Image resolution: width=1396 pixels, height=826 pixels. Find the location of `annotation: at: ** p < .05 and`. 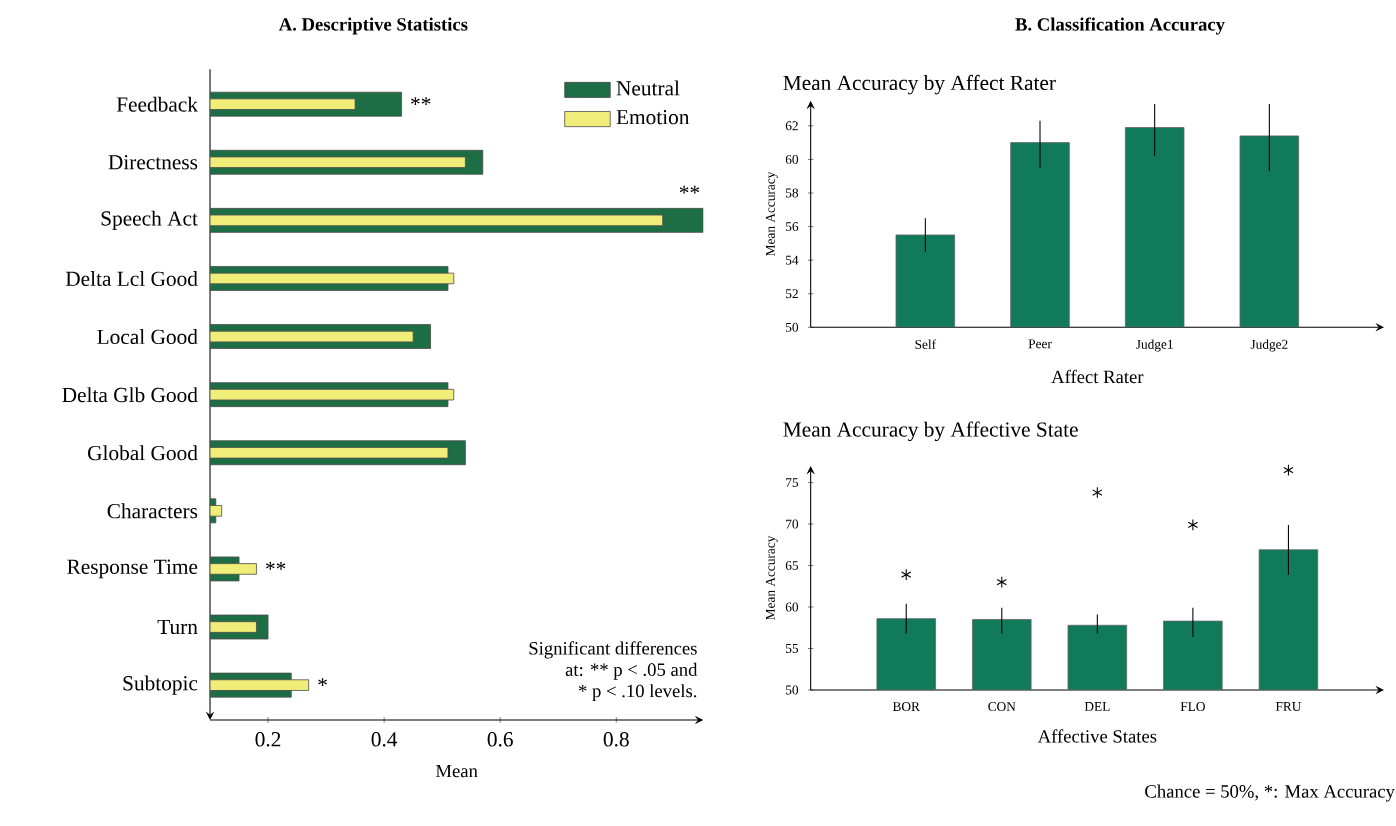

annotation: at: ** p < .05 and is located at coordinates (631, 671).